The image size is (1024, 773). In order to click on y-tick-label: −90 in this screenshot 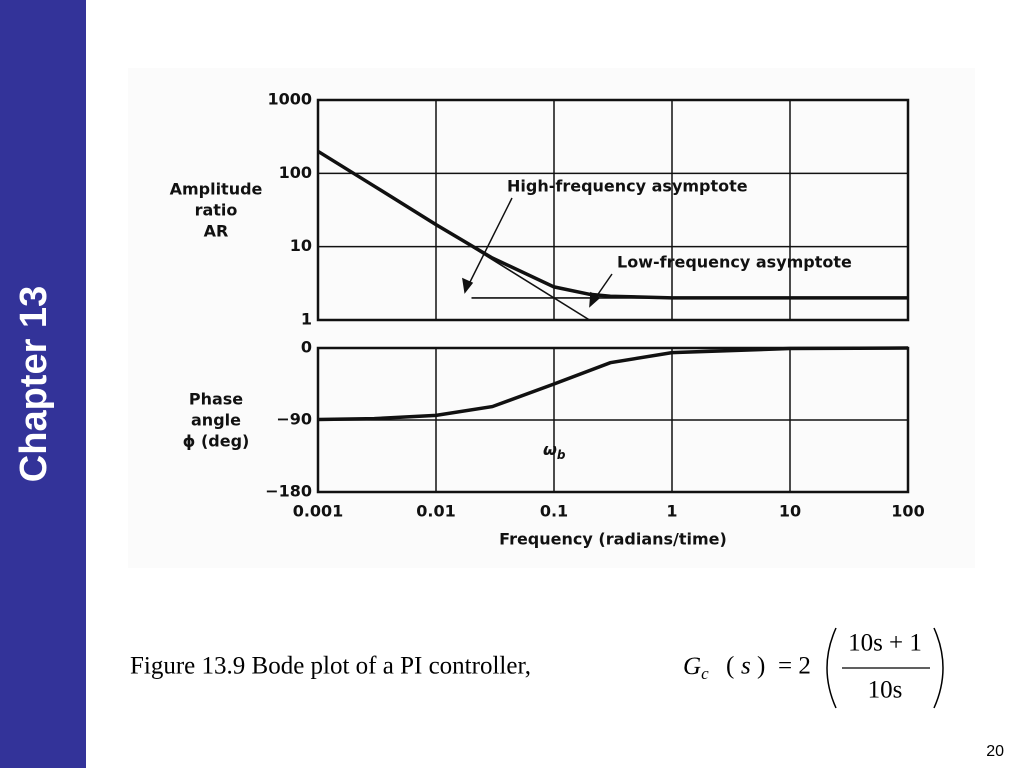, I will do `click(294, 419)`.